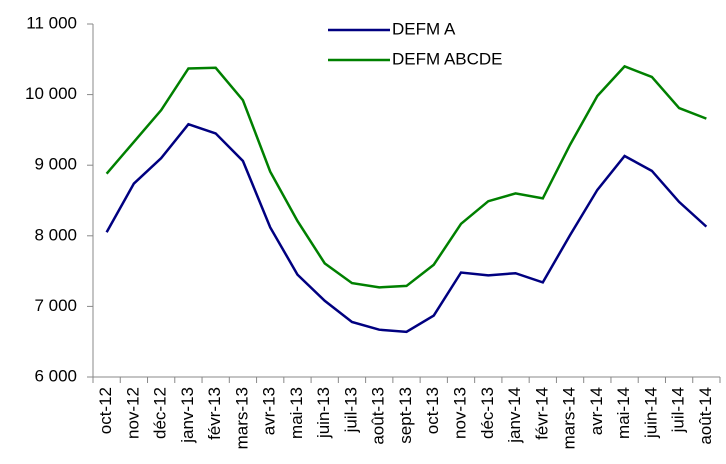 This screenshot has height=464, width=726. What do you see at coordinates (405, 415) in the screenshot?
I see `x-tick-label: sept-13` at bounding box center [405, 415].